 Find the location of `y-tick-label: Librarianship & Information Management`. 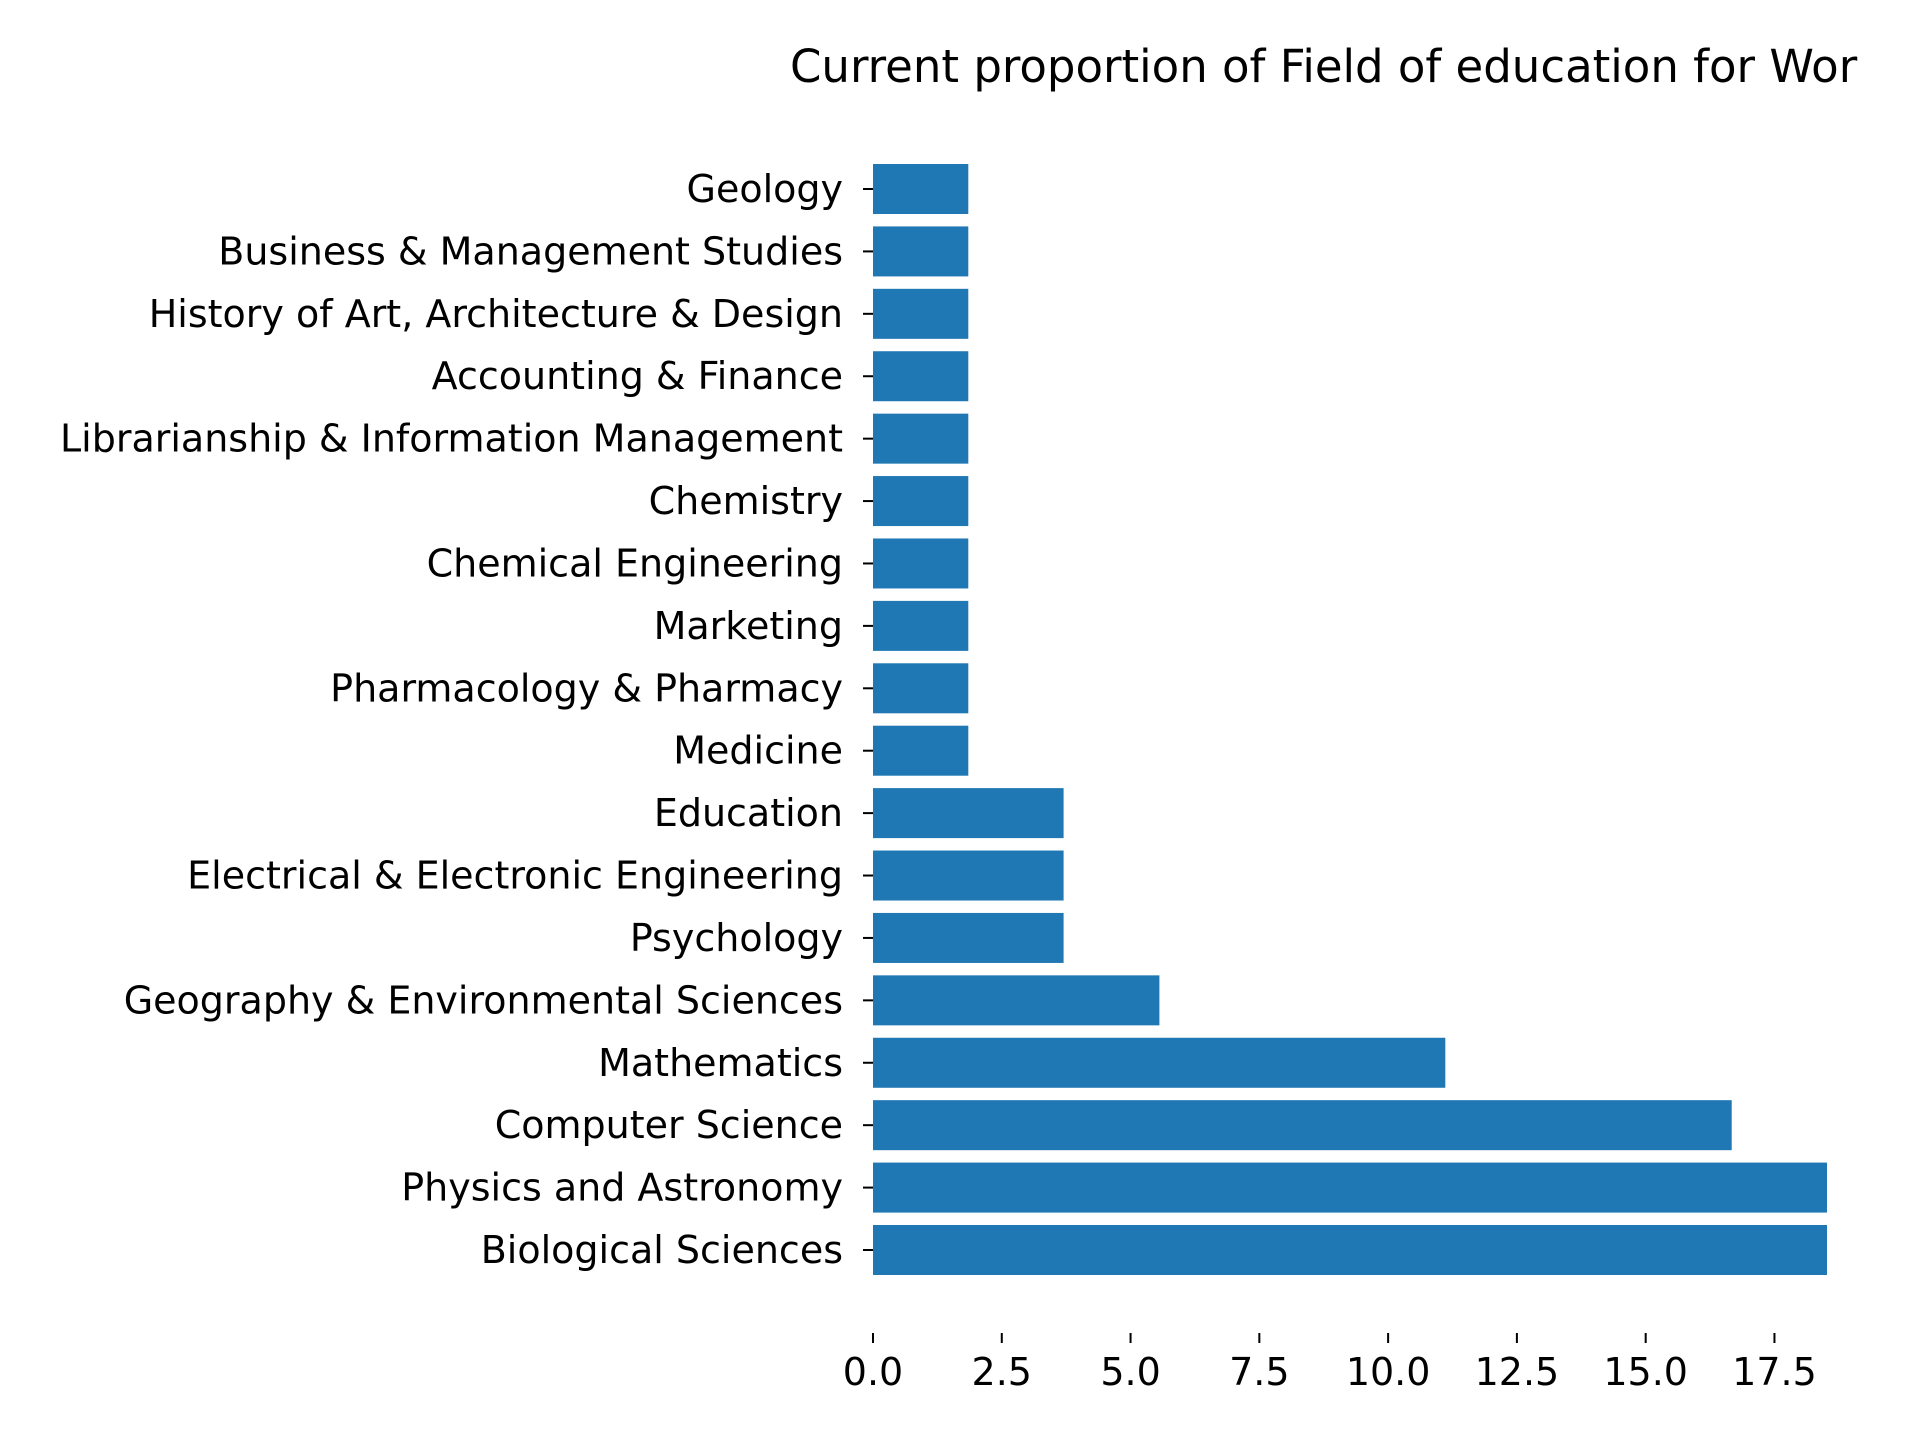

y-tick-label: Librarianship & Information Management is located at coordinates (451, 439).